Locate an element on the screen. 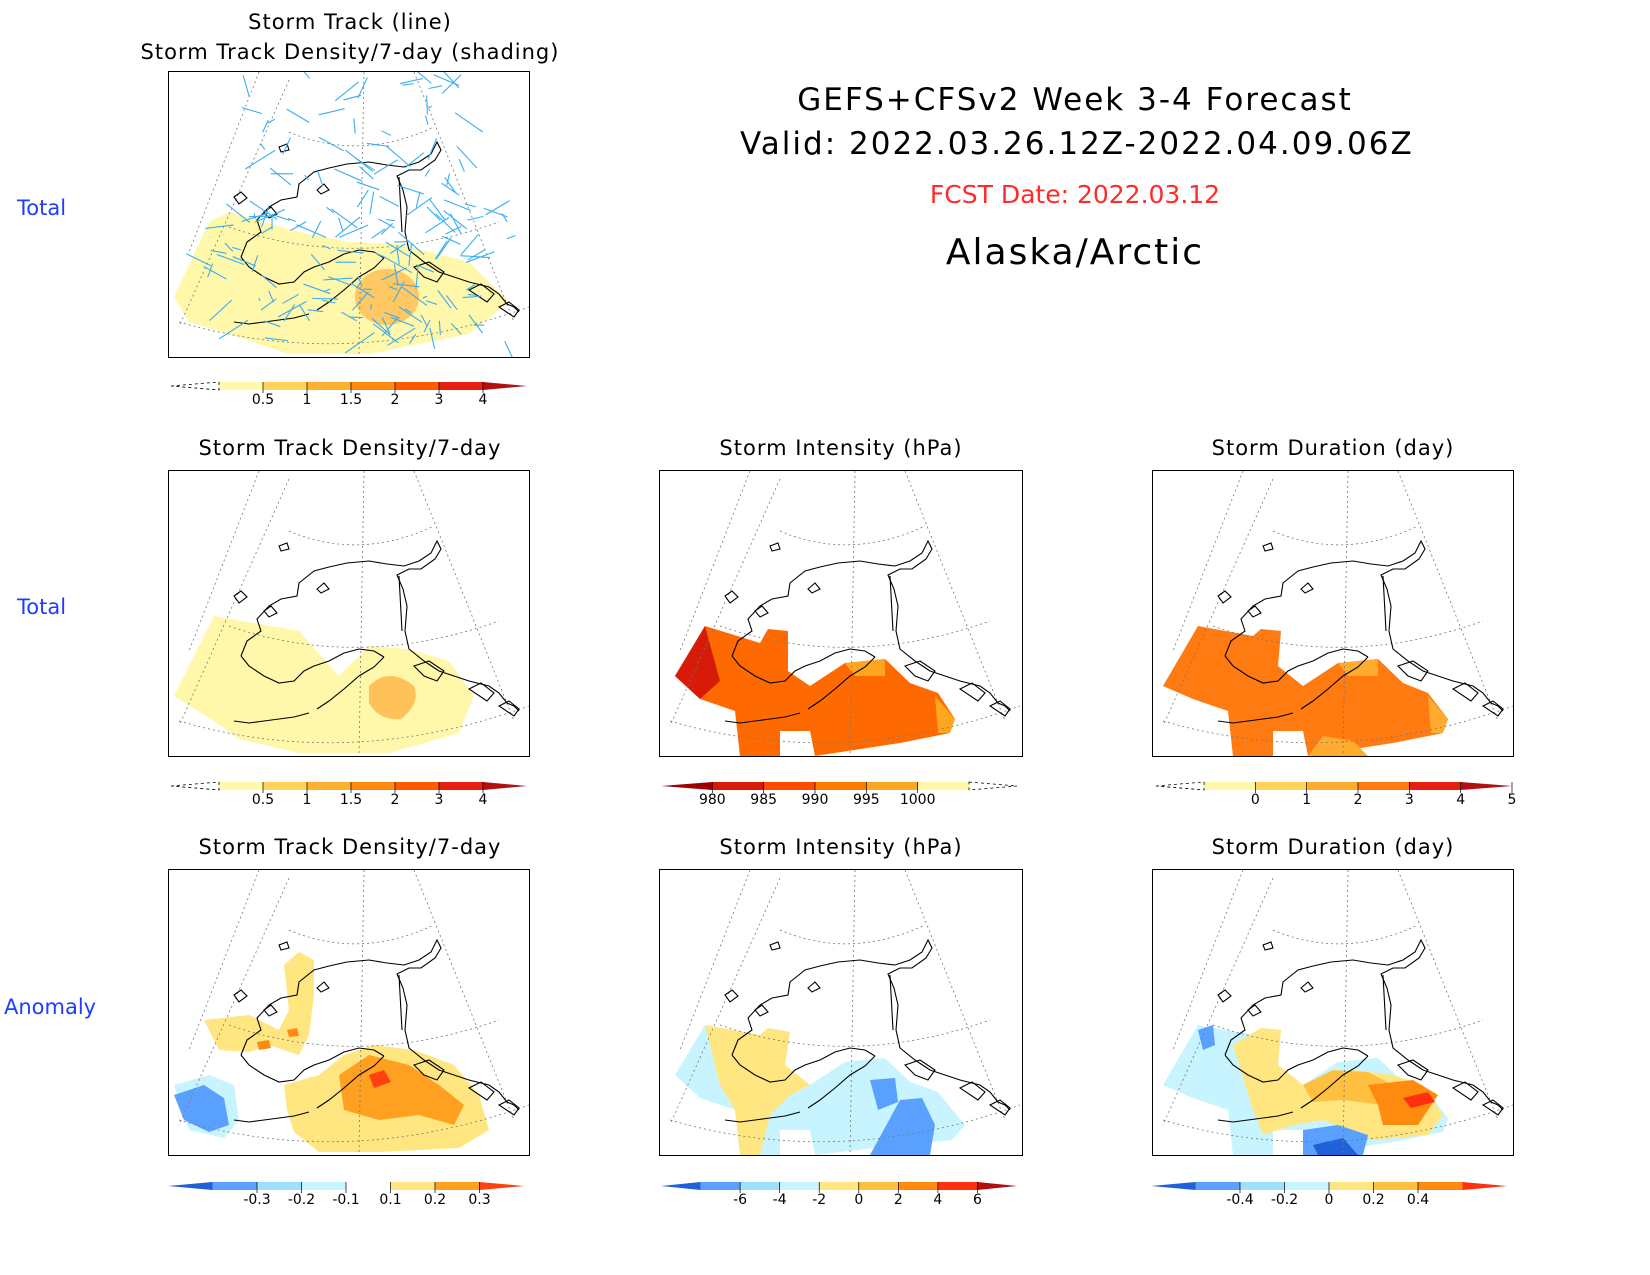 This screenshot has height=1275, width=1650. colorbar-label: -0.3 is located at coordinates (256, 1200).